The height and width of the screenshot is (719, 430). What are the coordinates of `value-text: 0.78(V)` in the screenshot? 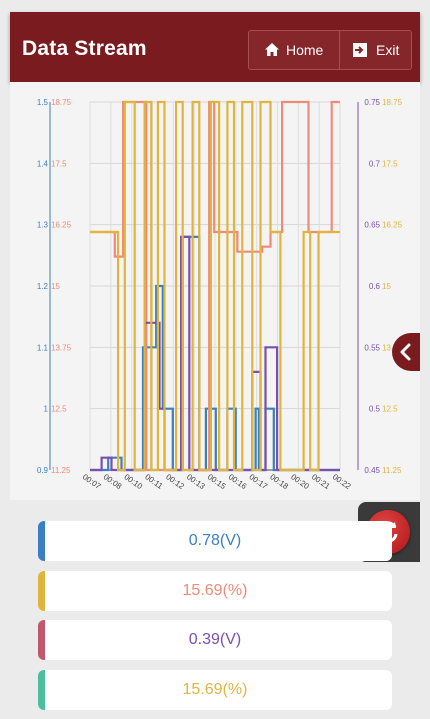 It's located at (215, 540).